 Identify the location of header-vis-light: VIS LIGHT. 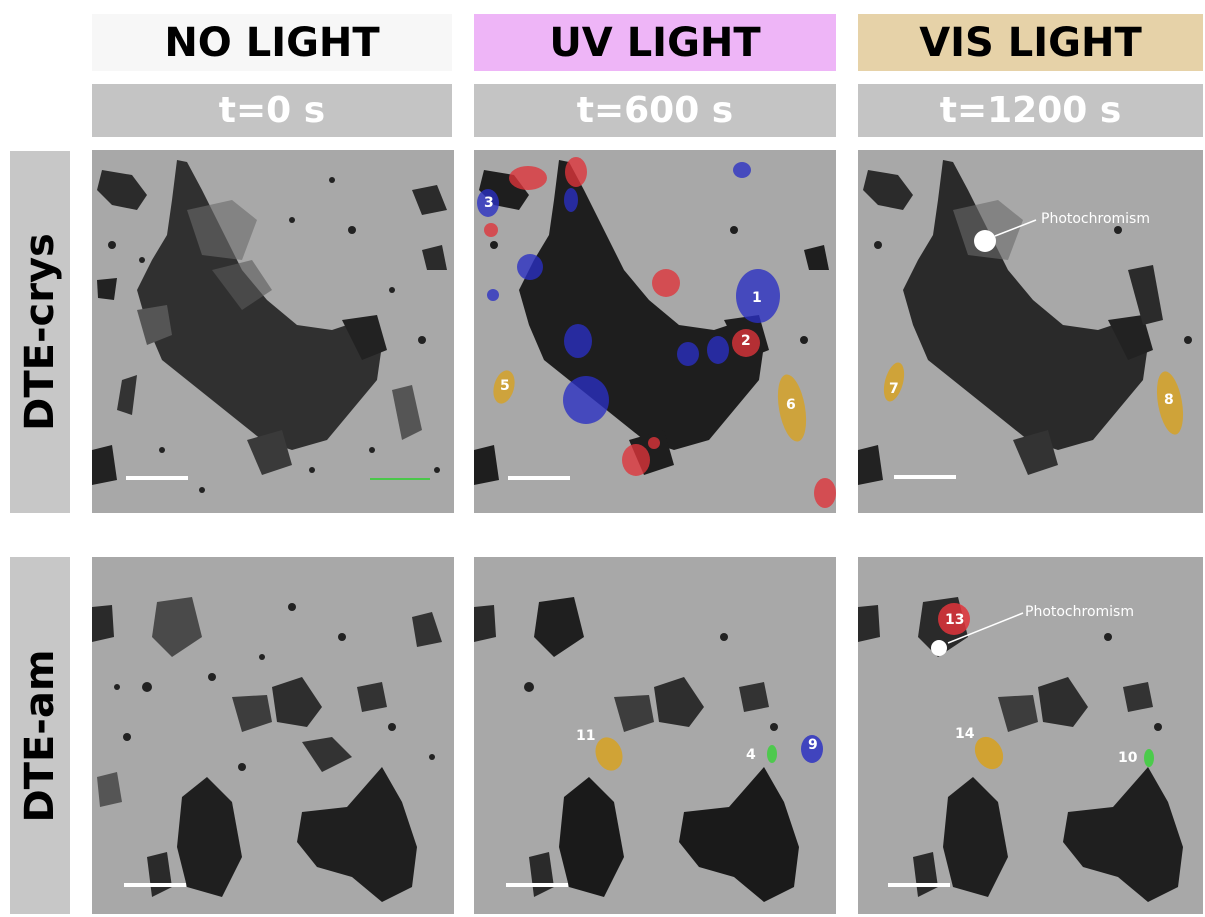
(1030, 42).